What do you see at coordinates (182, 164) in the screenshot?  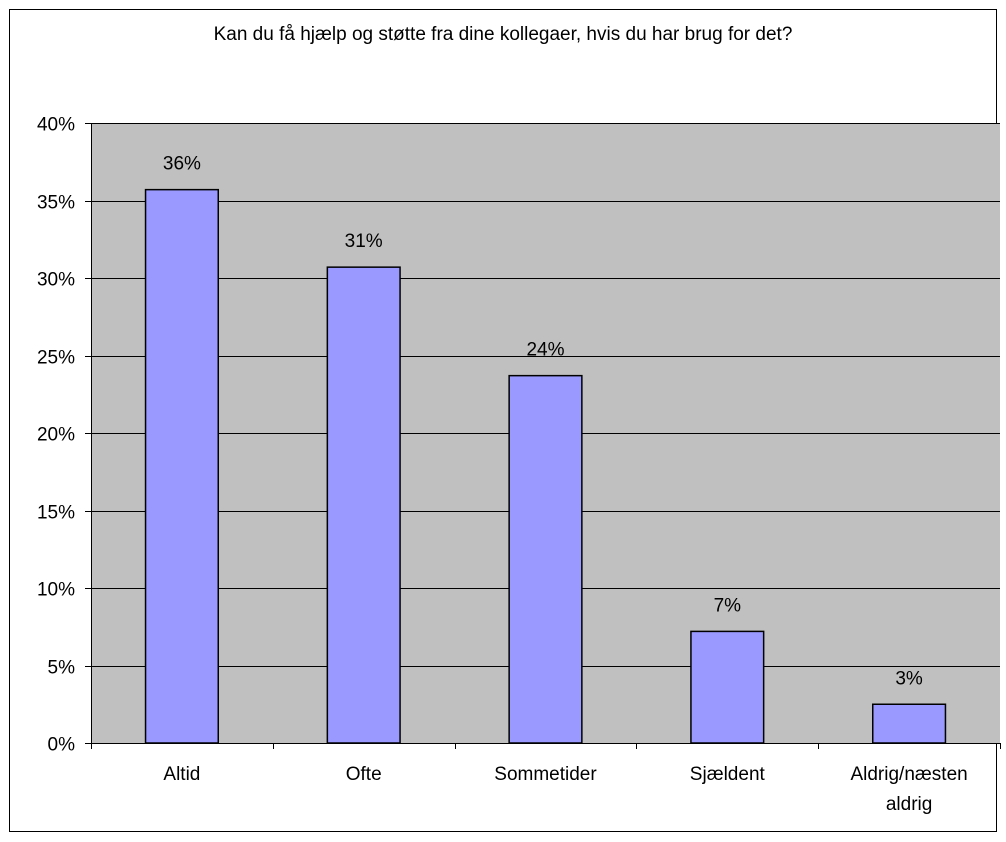 I see `data-label: 36%` at bounding box center [182, 164].